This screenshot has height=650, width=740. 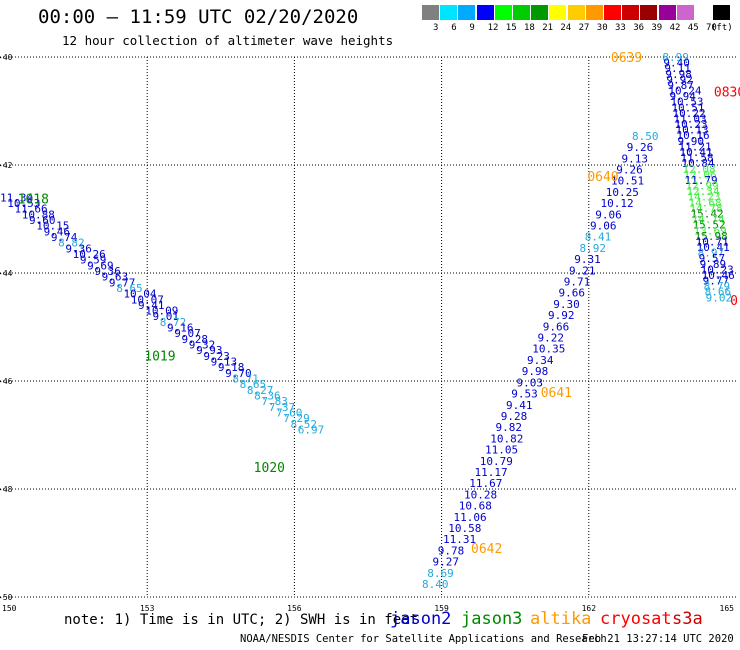 I want to click on lat-tick-label: -50, so click(x=6, y=597).